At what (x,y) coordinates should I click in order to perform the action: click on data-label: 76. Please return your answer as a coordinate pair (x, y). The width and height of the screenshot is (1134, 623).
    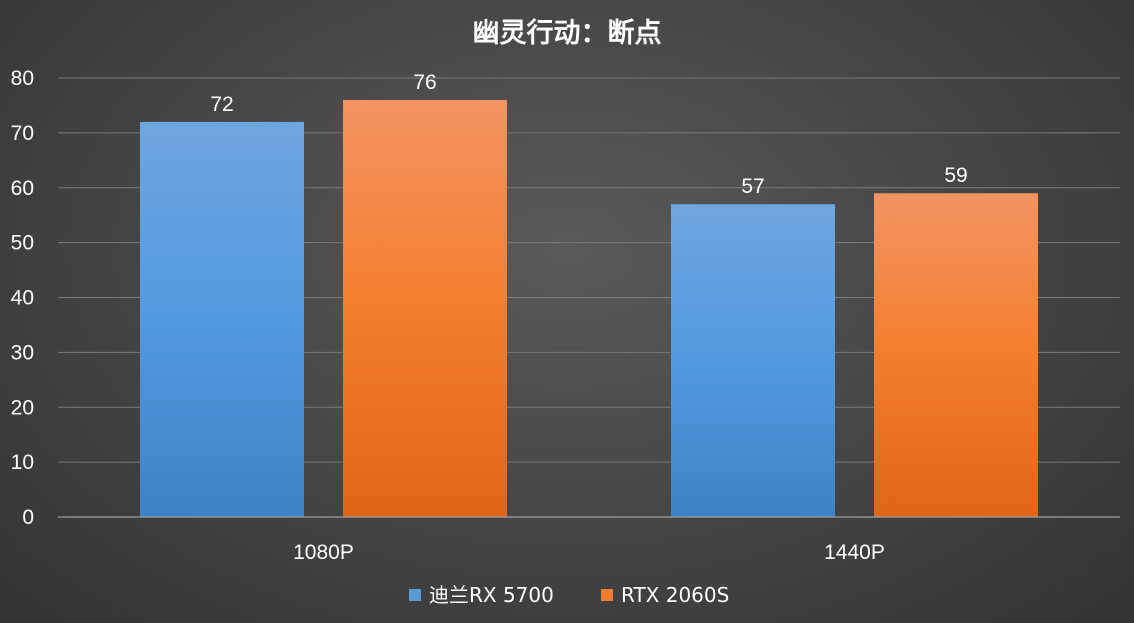
    Looking at the image, I should click on (424, 82).